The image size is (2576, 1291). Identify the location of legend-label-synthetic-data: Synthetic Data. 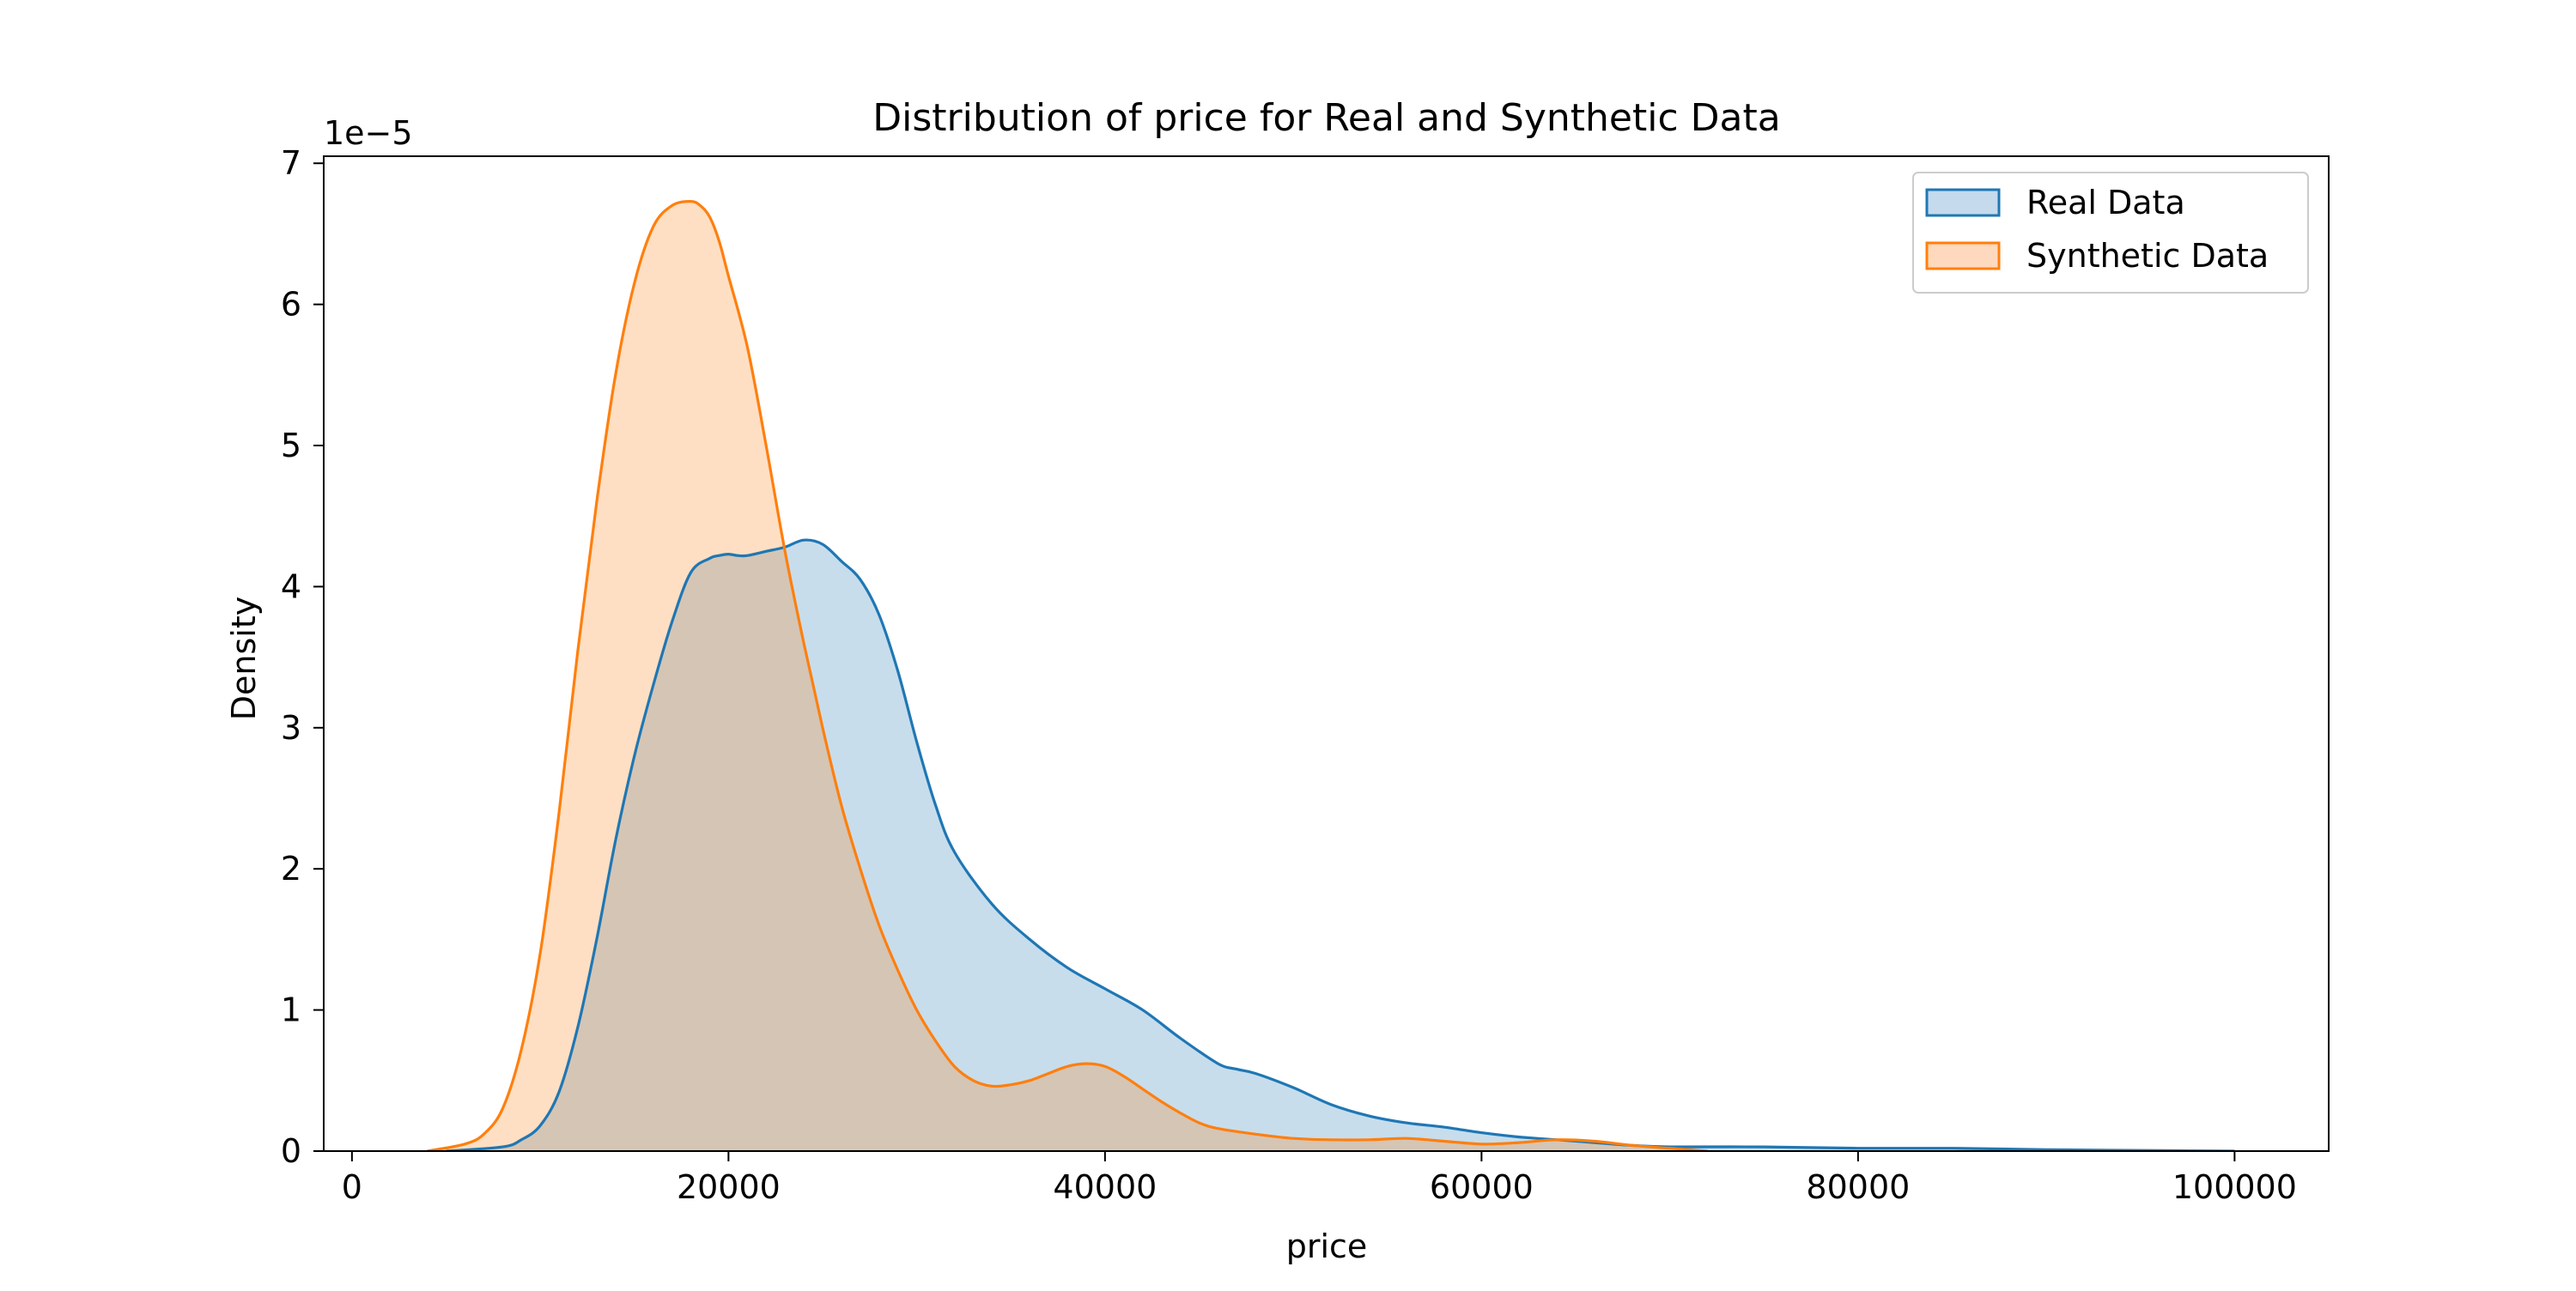
(2148, 256).